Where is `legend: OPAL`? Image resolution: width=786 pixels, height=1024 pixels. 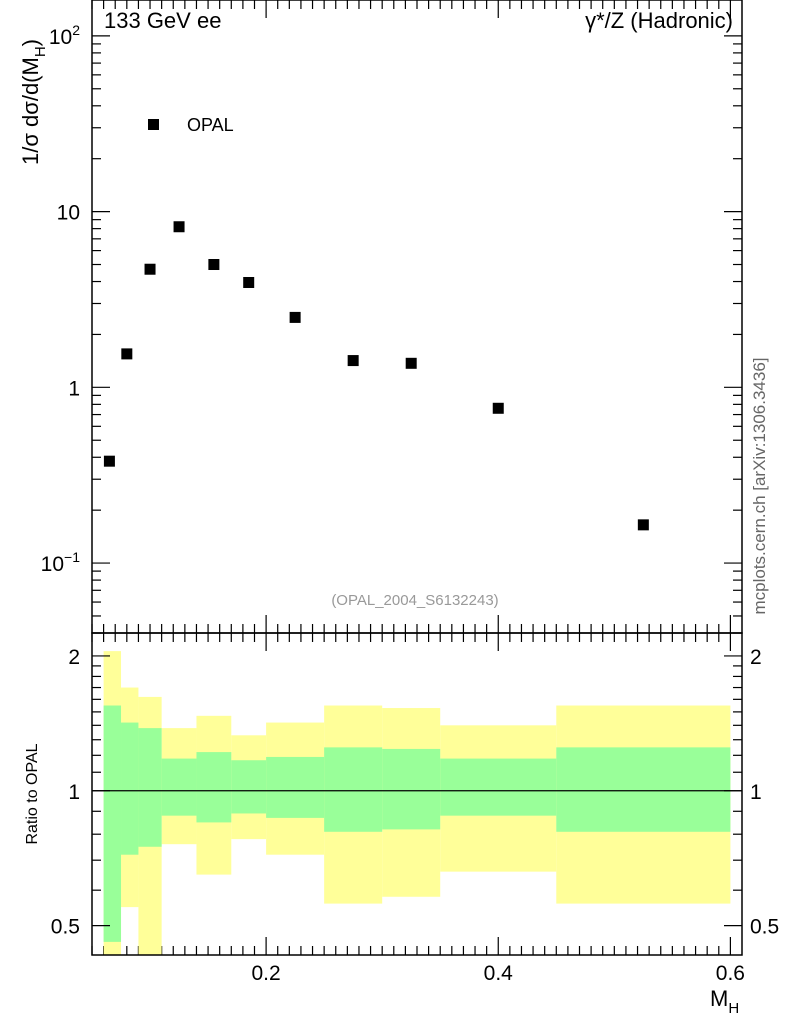
legend: OPAL is located at coordinates (191, 125).